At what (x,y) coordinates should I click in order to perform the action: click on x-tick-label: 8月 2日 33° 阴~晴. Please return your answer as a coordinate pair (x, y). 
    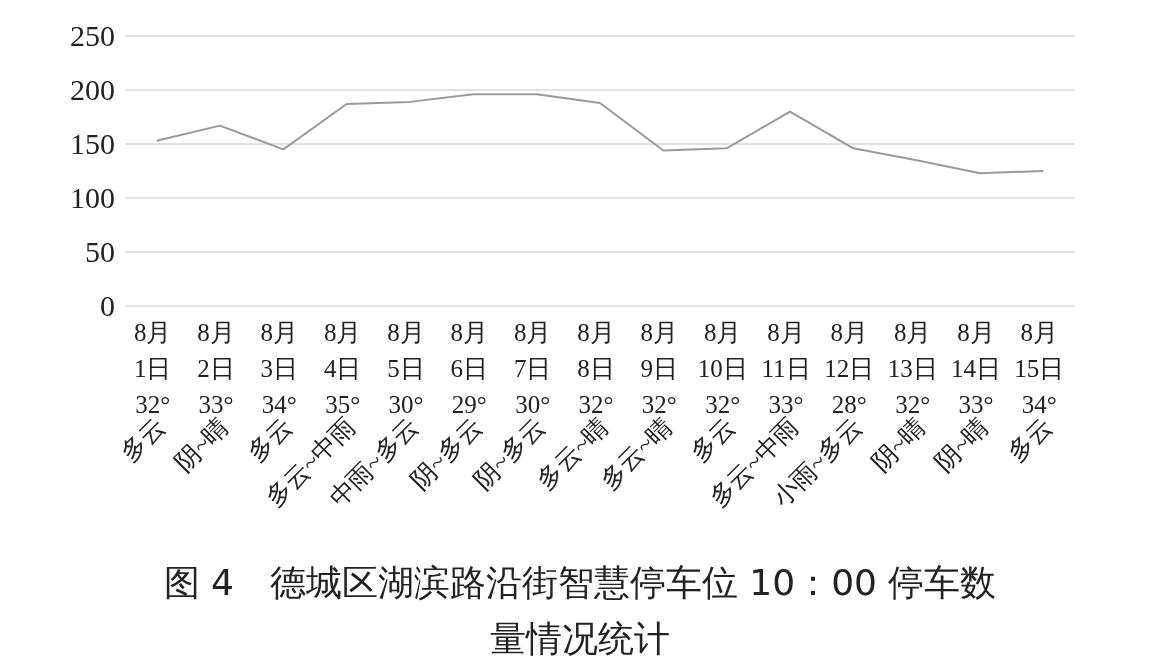
    Looking at the image, I should click on (202, 398).